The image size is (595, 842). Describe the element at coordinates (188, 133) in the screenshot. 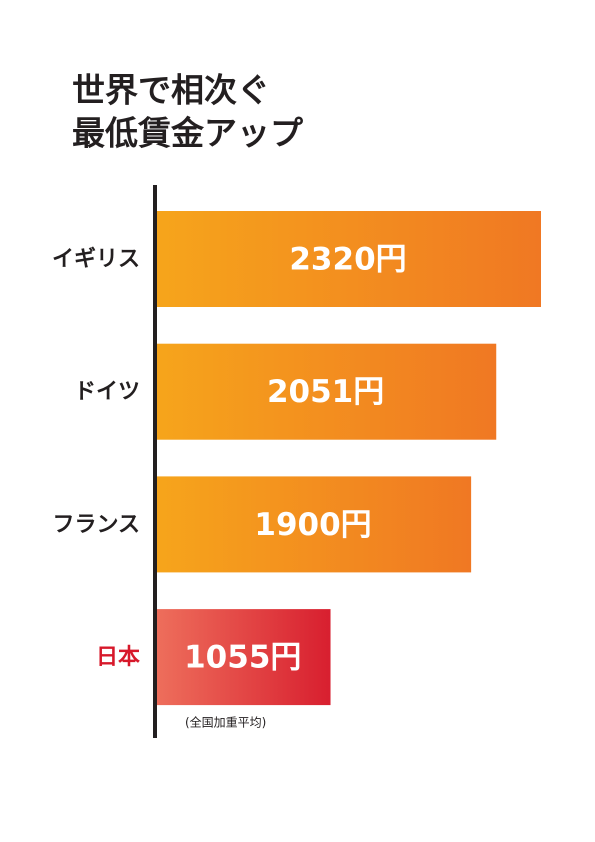

I see `chart-title-line: 最低賃金アップ` at that location.